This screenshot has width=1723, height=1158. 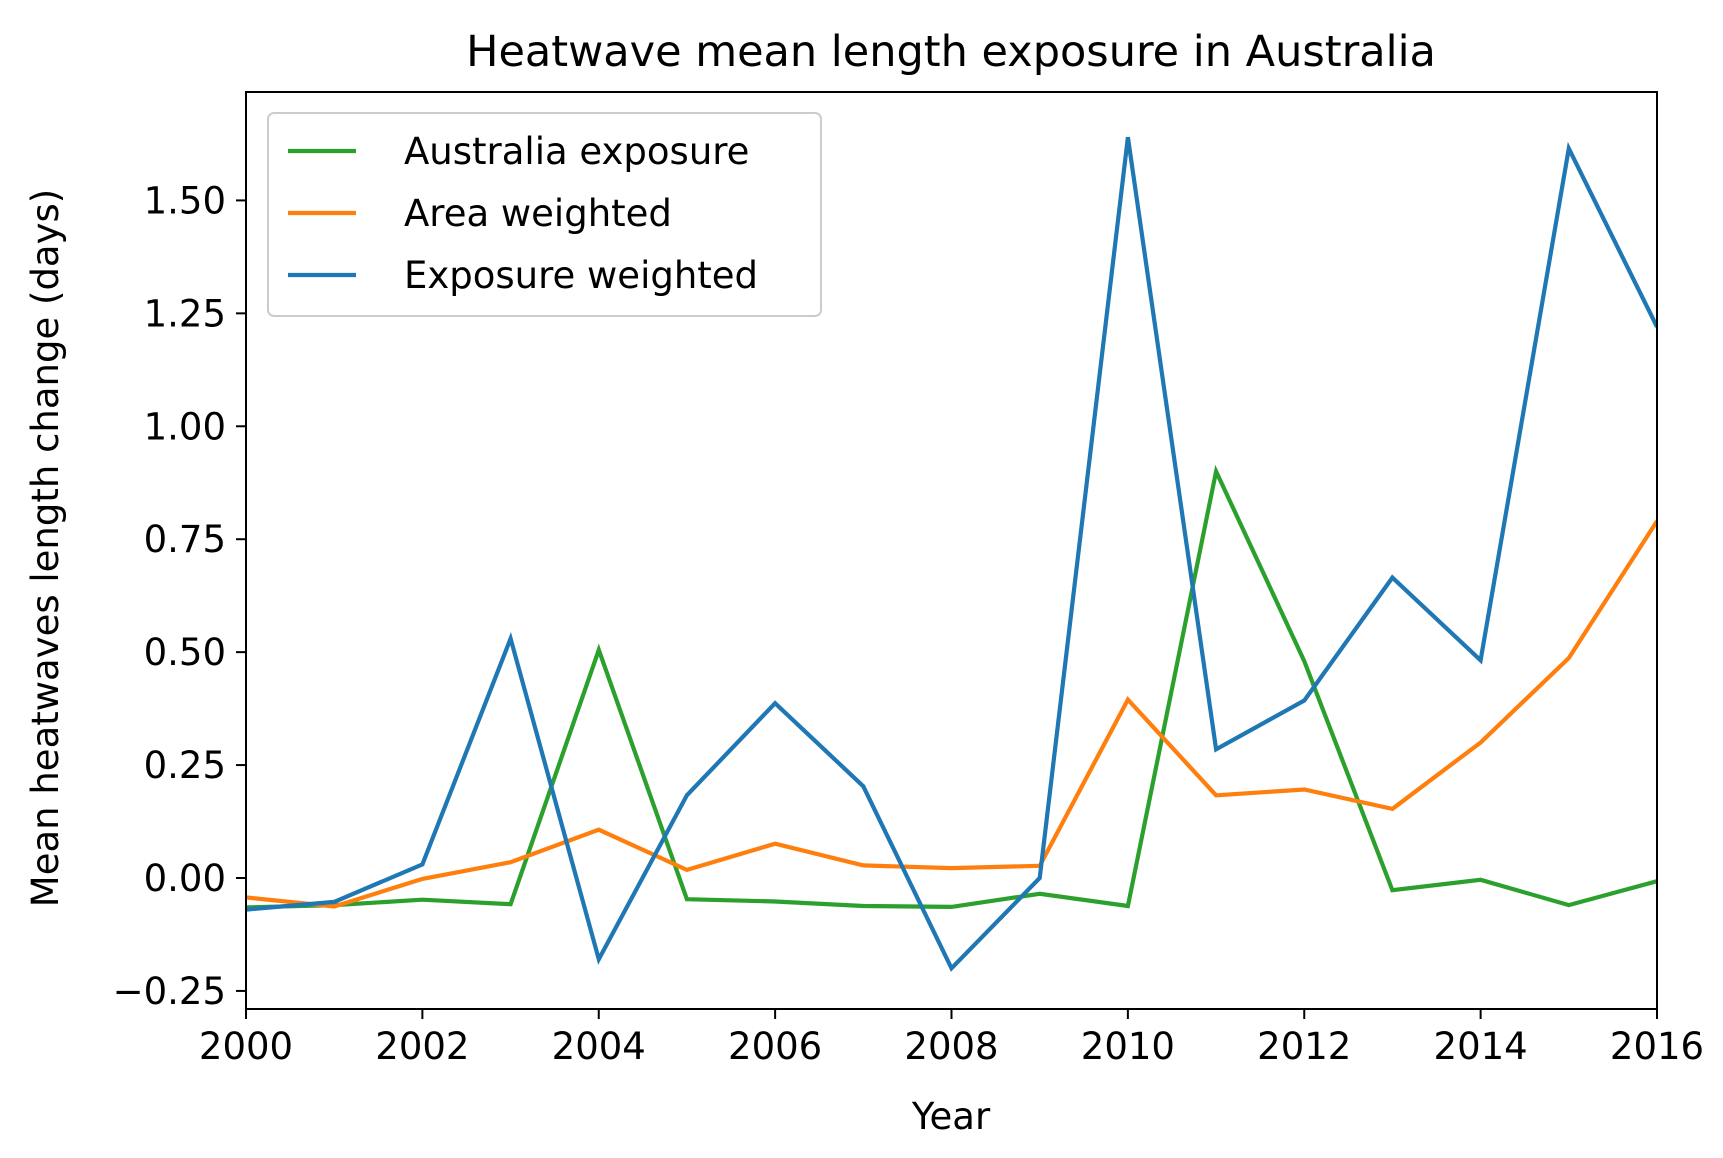 I want to click on x-tick-label: 2002, so click(x=422, y=1046).